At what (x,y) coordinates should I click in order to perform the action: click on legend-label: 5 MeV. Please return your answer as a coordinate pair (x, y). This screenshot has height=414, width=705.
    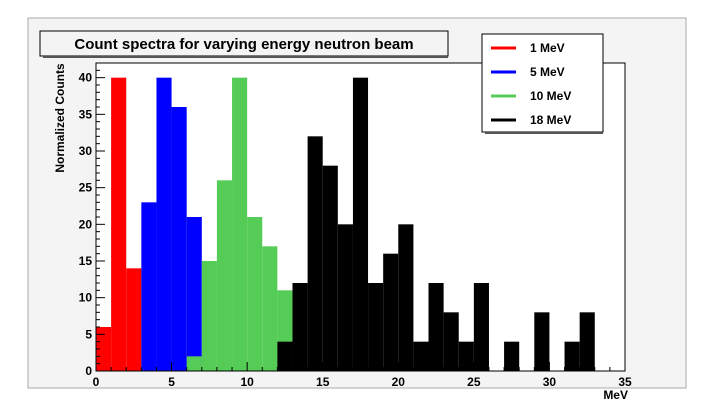
    Looking at the image, I should click on (547, 72).